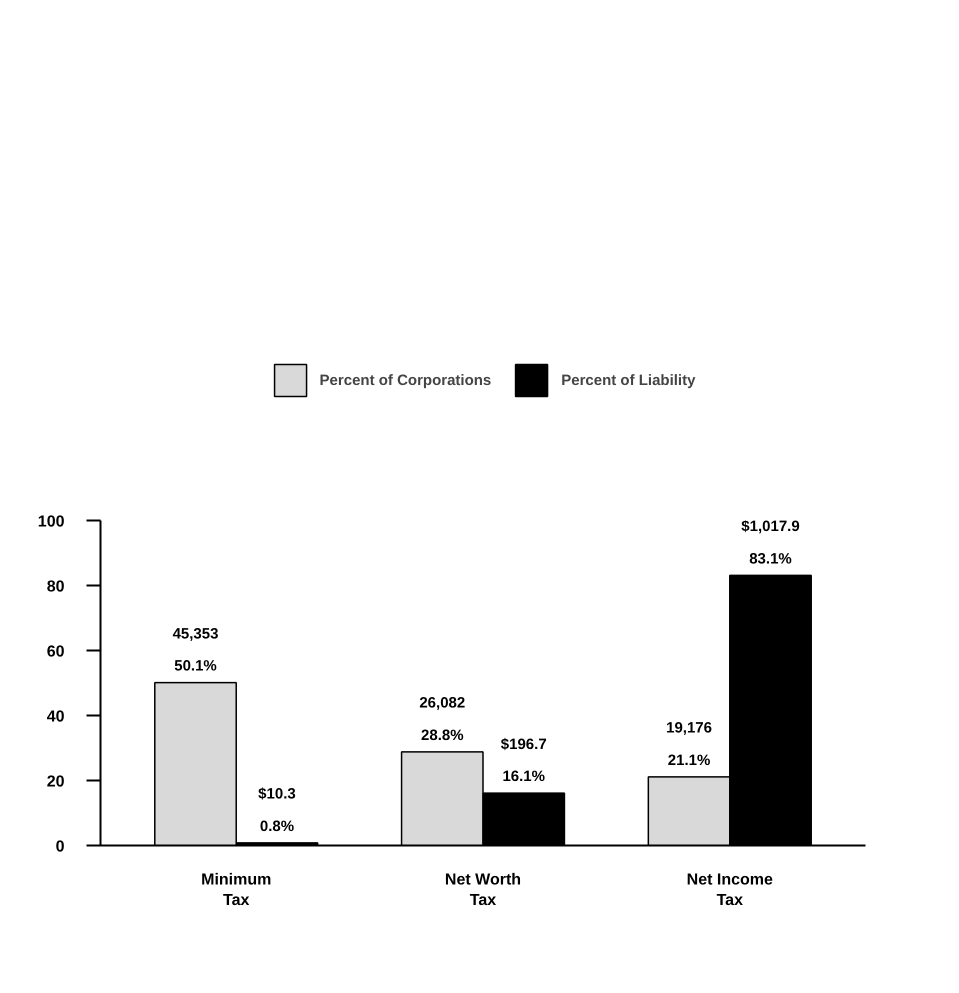 Image resolution: width=959 pixels, height=993 pixels. I want to click on y-tick-label: 80, so click(55, 587).